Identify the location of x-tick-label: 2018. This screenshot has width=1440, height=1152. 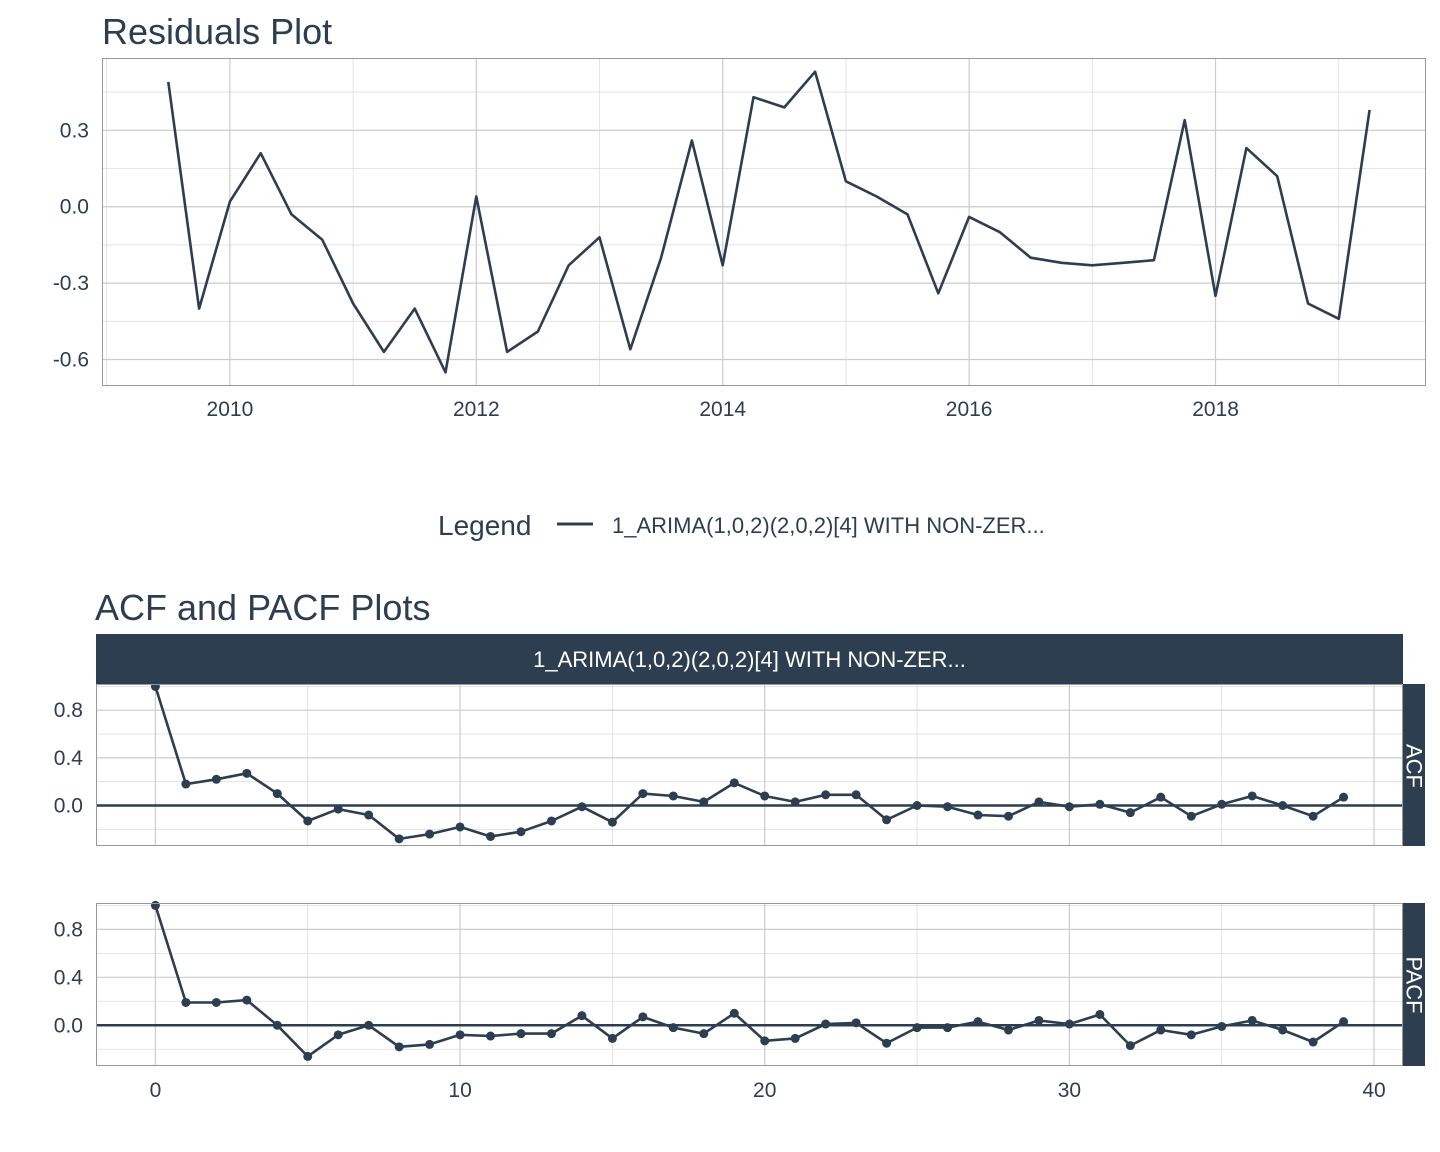
(1215, 409).